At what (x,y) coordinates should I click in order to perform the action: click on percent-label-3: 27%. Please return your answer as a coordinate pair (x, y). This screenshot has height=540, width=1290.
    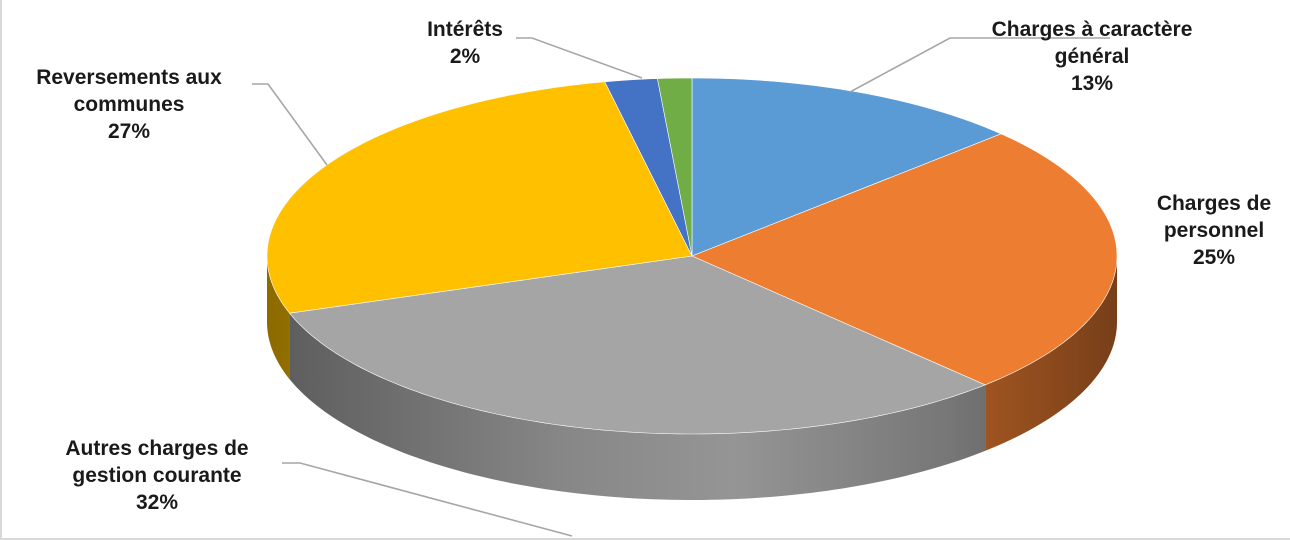
    Looking at the image, I should click on (129, 131).